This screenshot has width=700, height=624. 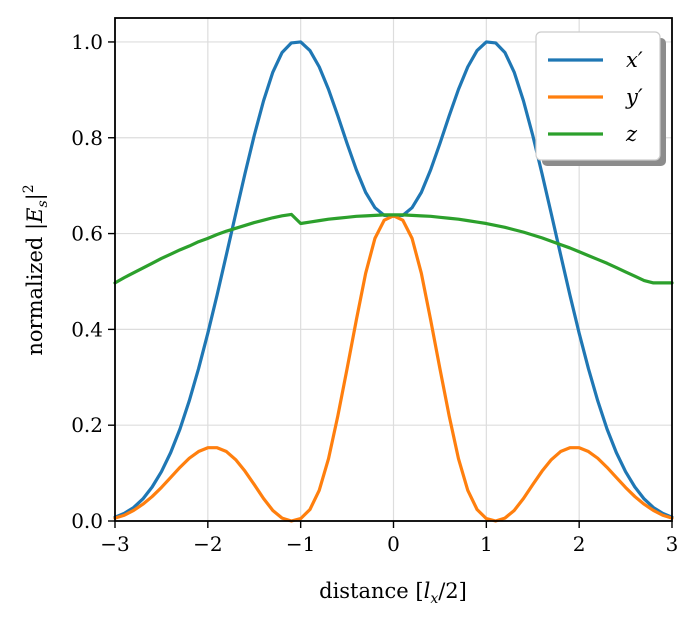 What do you see at coordinates (35, 196) in the screenshot?
I see `y-axis-label-post: |` at bounding box center [35, 196].